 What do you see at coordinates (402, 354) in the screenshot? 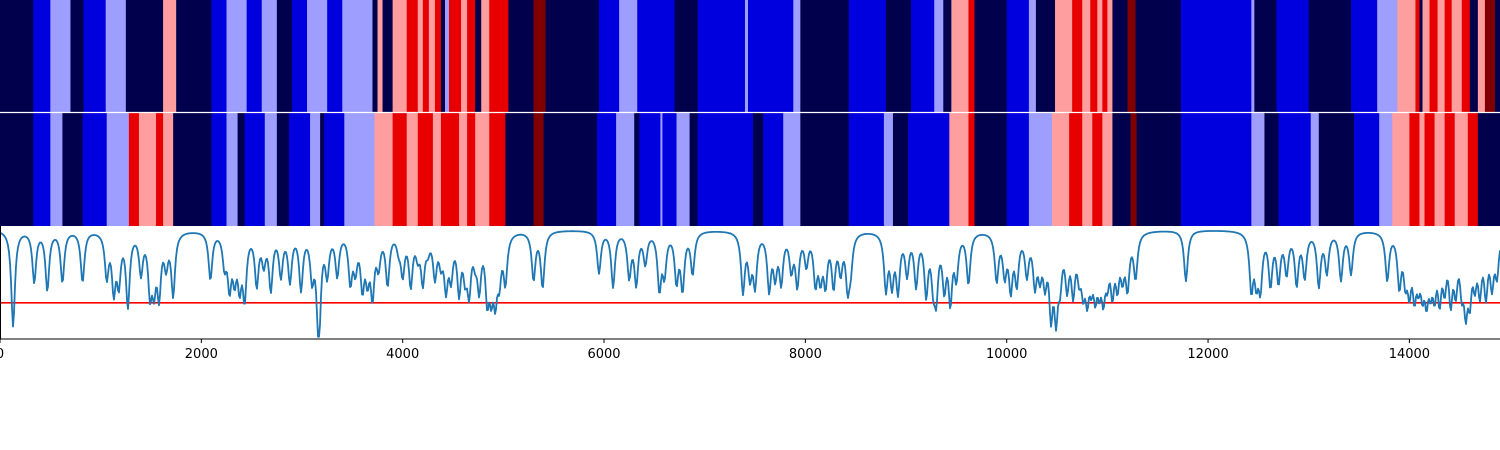
I see `x-tick-label-2: 4000` at bounding box center [402, 354].